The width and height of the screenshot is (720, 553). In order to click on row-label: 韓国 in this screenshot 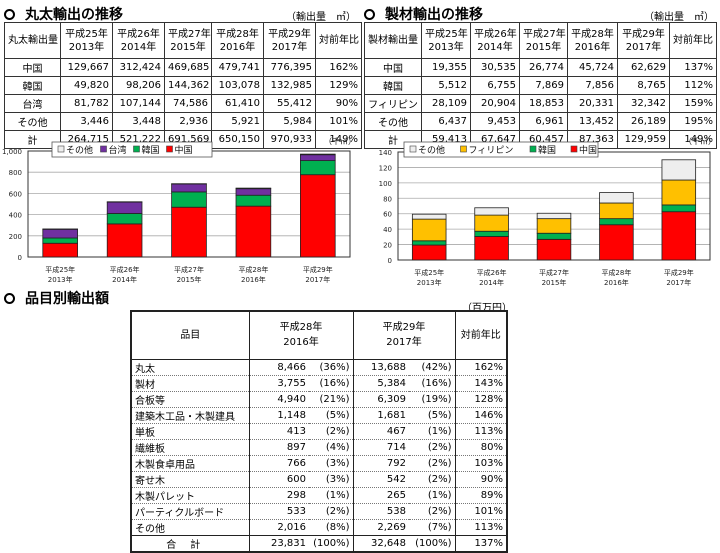, I will do `click(33, 86)`.